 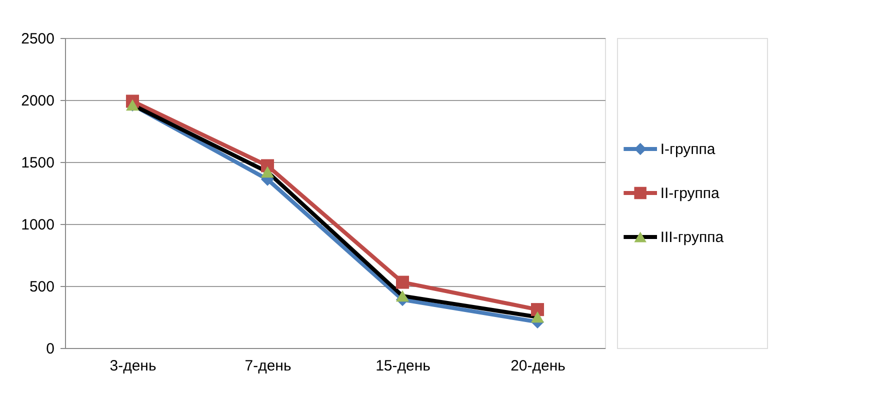 I want to click on legend-label: III-группа, so click(x=692, y=237).